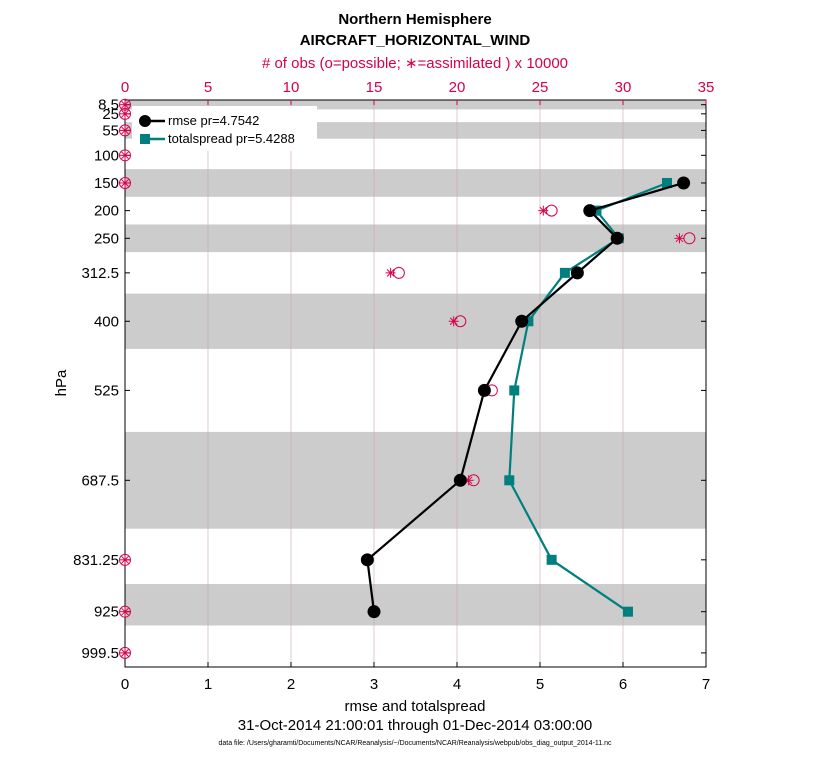  I want to click on y-tick-label: 687.5, so click(100, 480).